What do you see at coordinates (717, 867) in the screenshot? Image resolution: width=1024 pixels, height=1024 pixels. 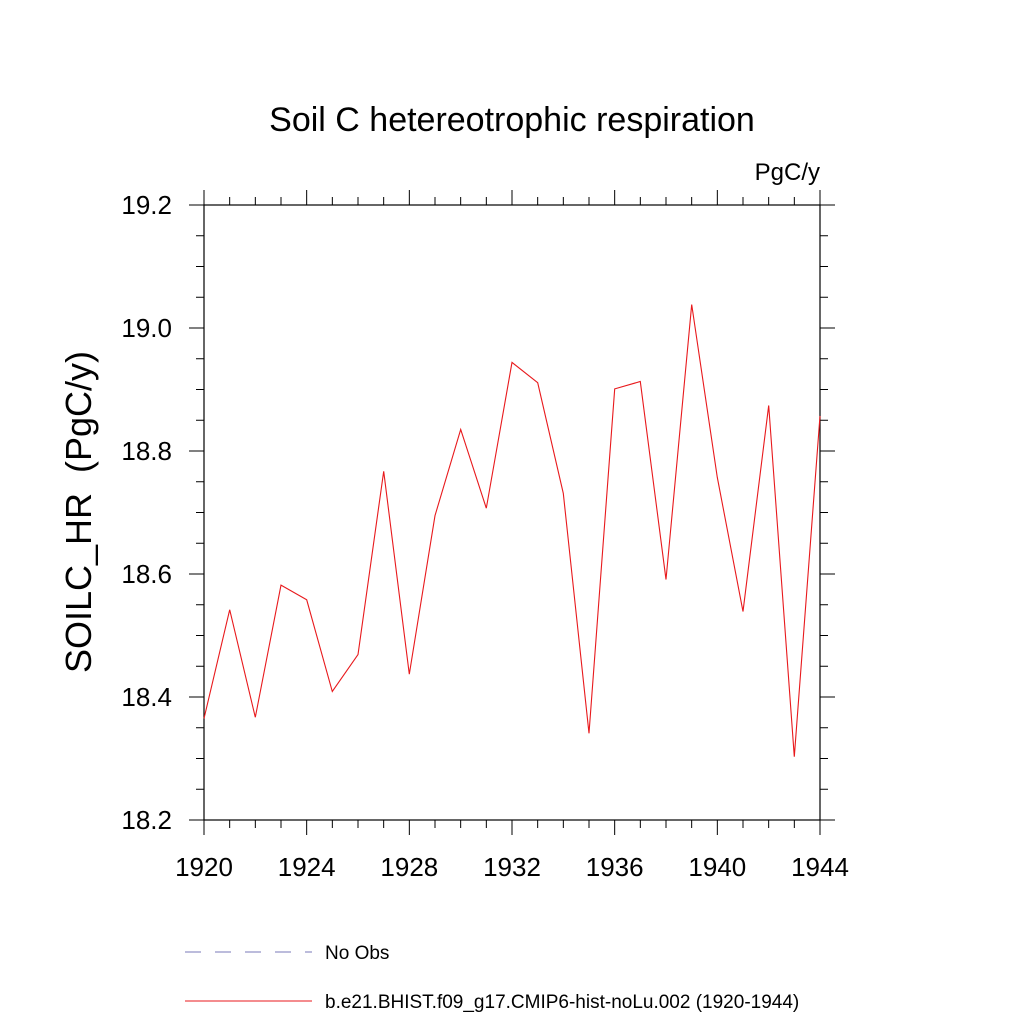 I see `x-tick-label: 1940` at bounding box center [717, 867].